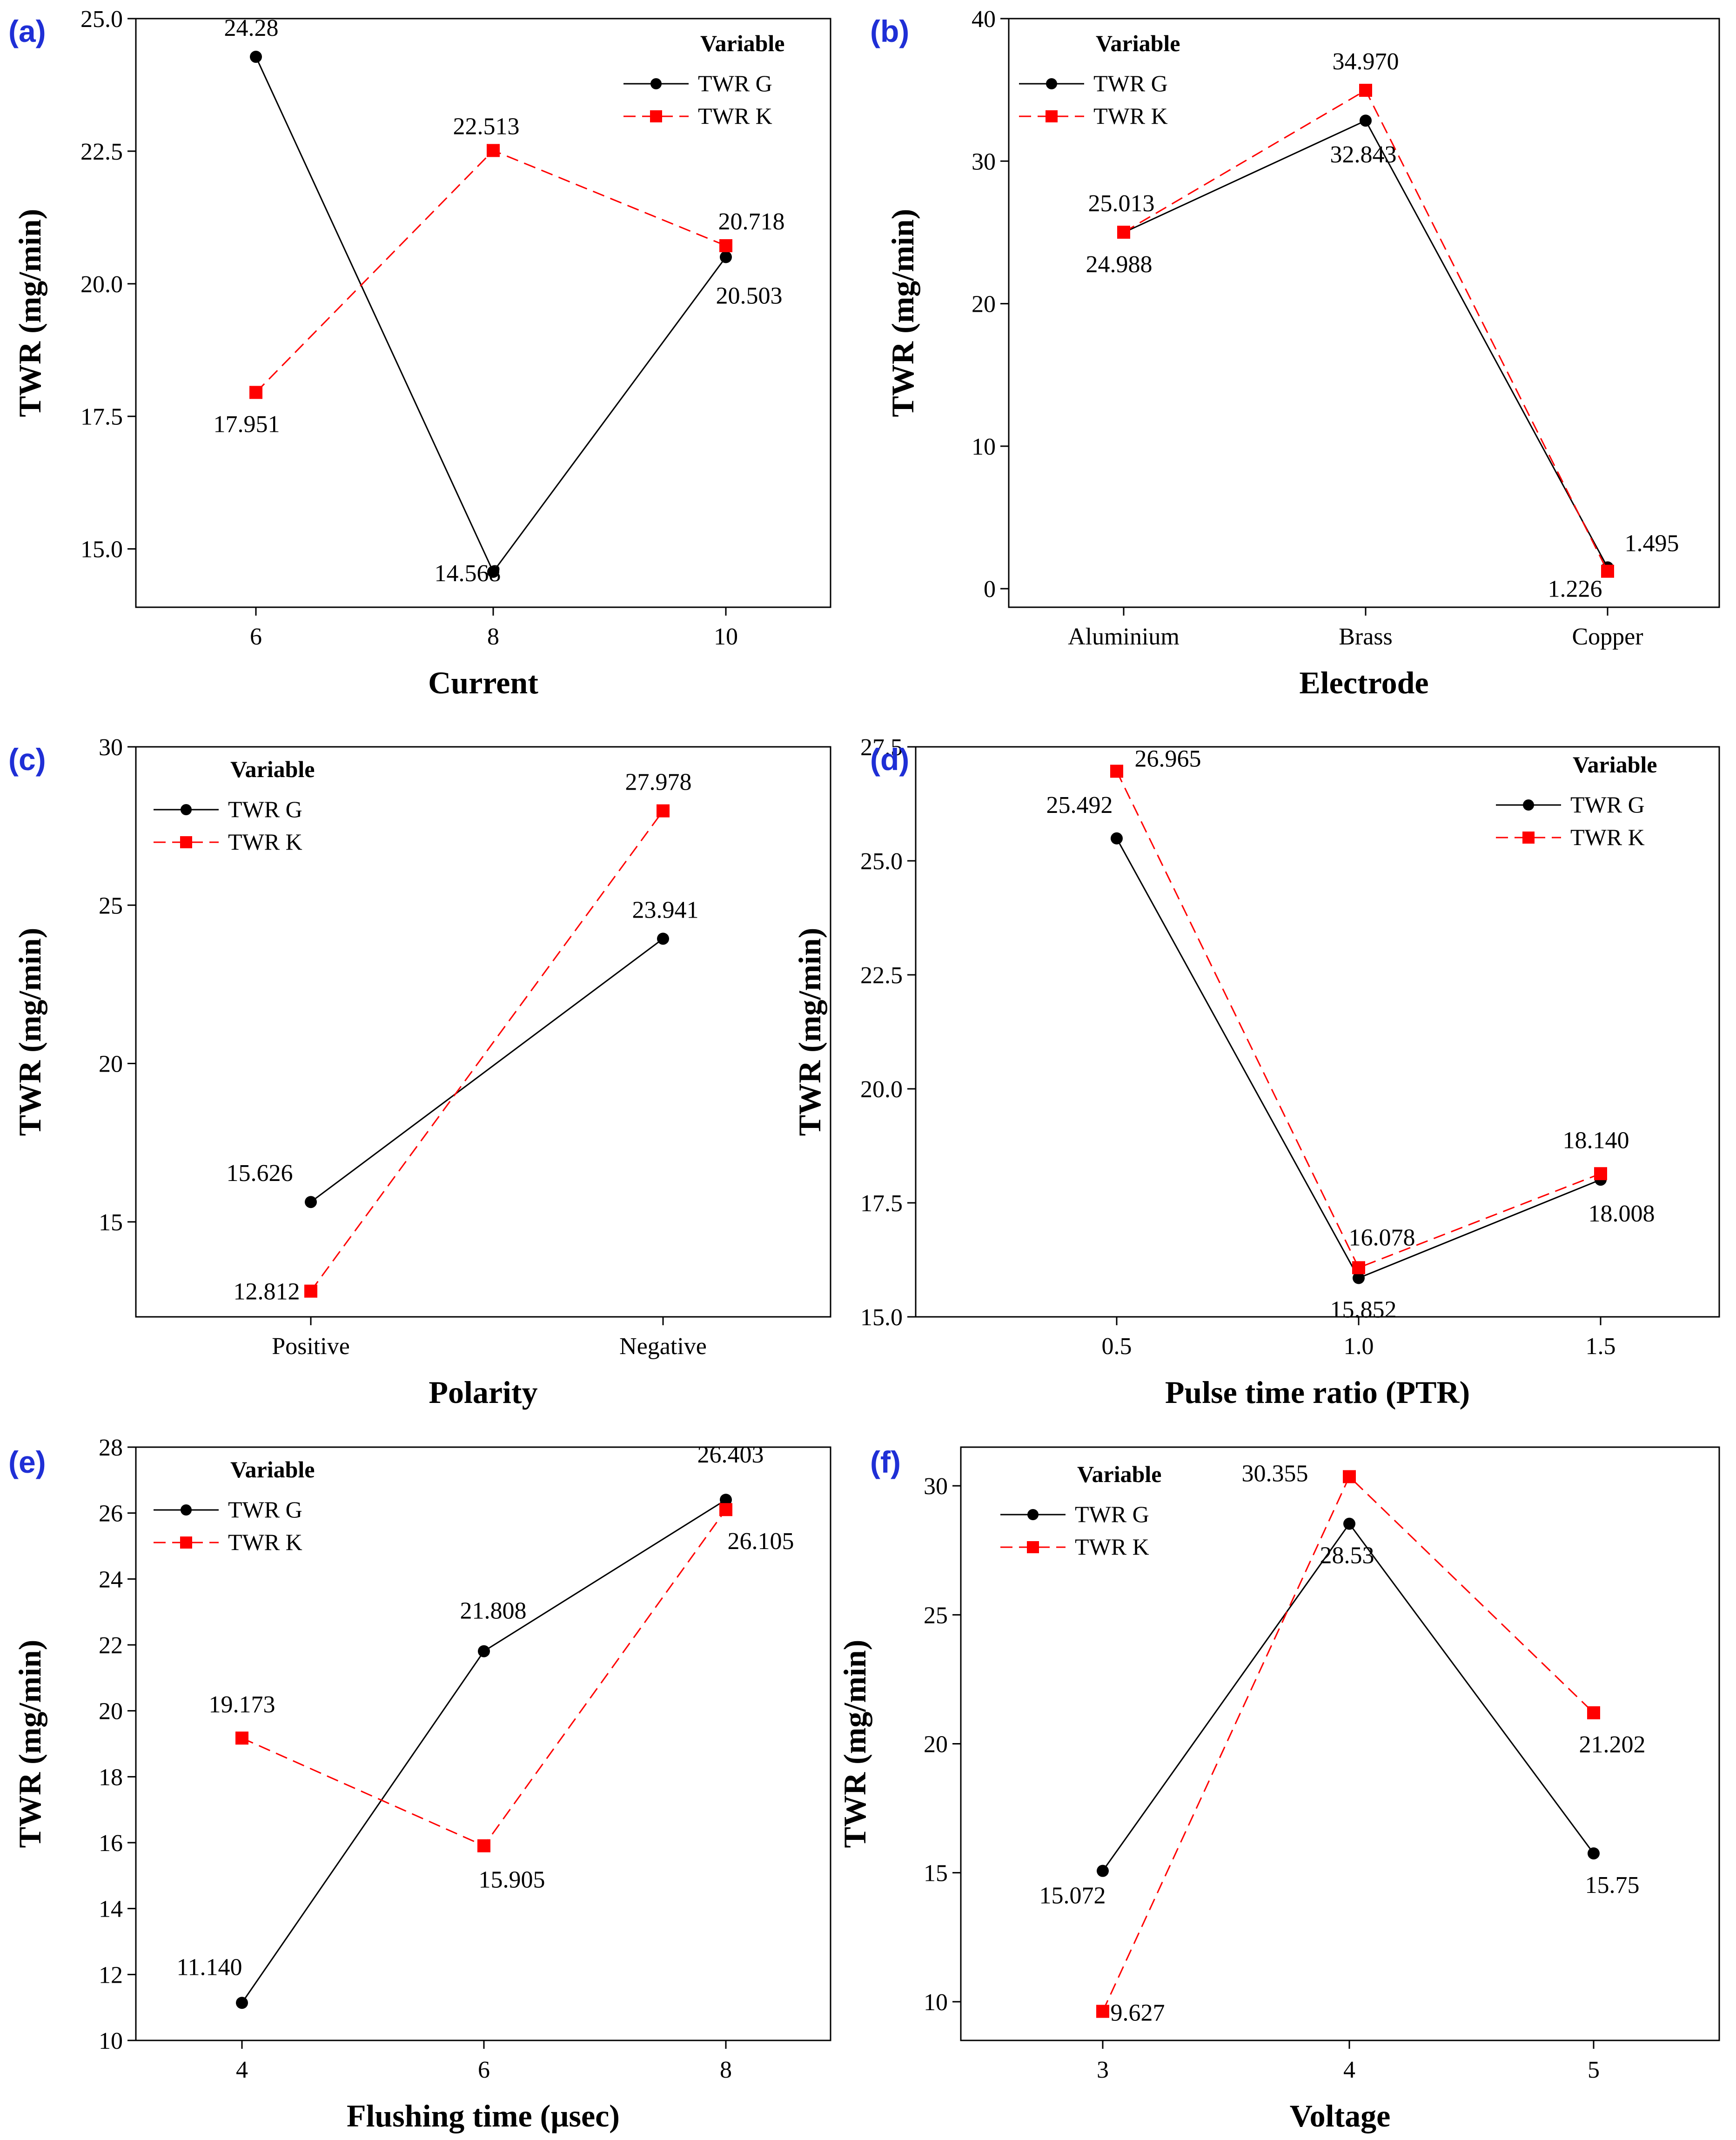 Image resolution: width=1736 pixels, height=2140 pixels. Describe the element at coordinates (111, 905) in the screenshot. I see `y-tick-label: 25` at that location.